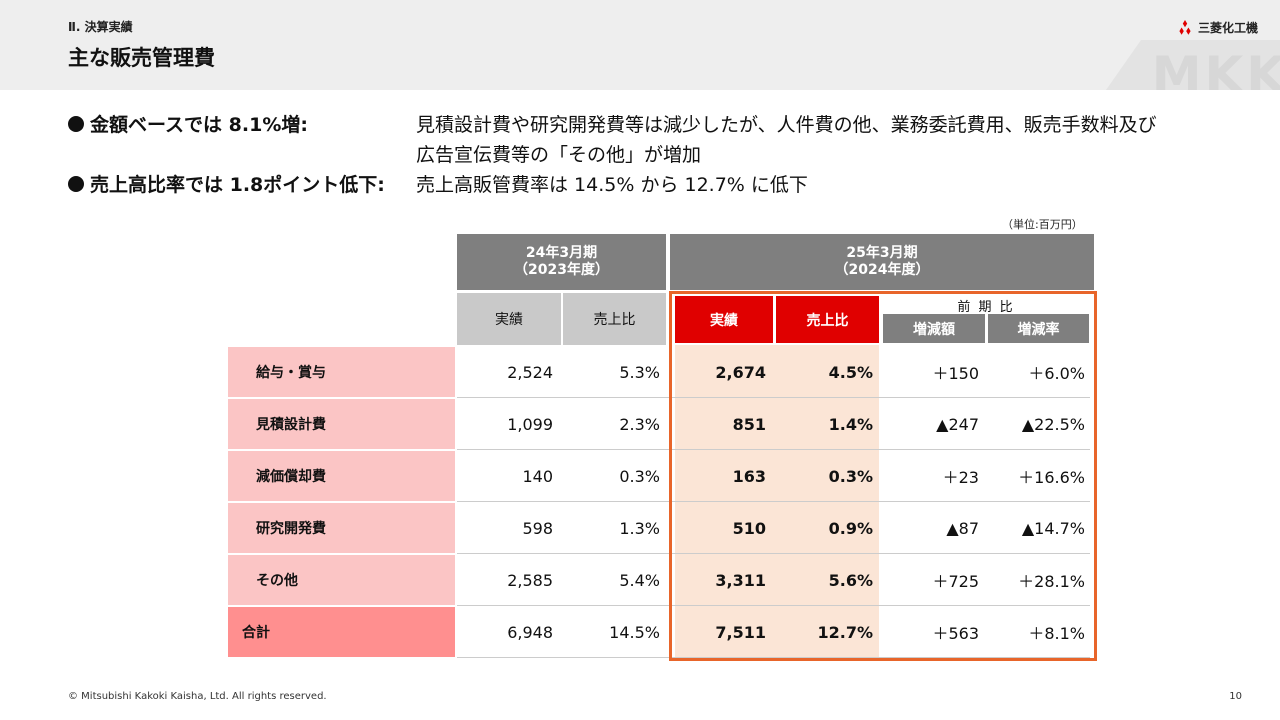 Image resolution: width=1280 pixels, height=720 pixels. What do you see at coordinates (237, 185) in the screenshot?
I see `bullet-heading: 売上高比率では 1.8ポイント低下:` at bounding box center [237, 185].